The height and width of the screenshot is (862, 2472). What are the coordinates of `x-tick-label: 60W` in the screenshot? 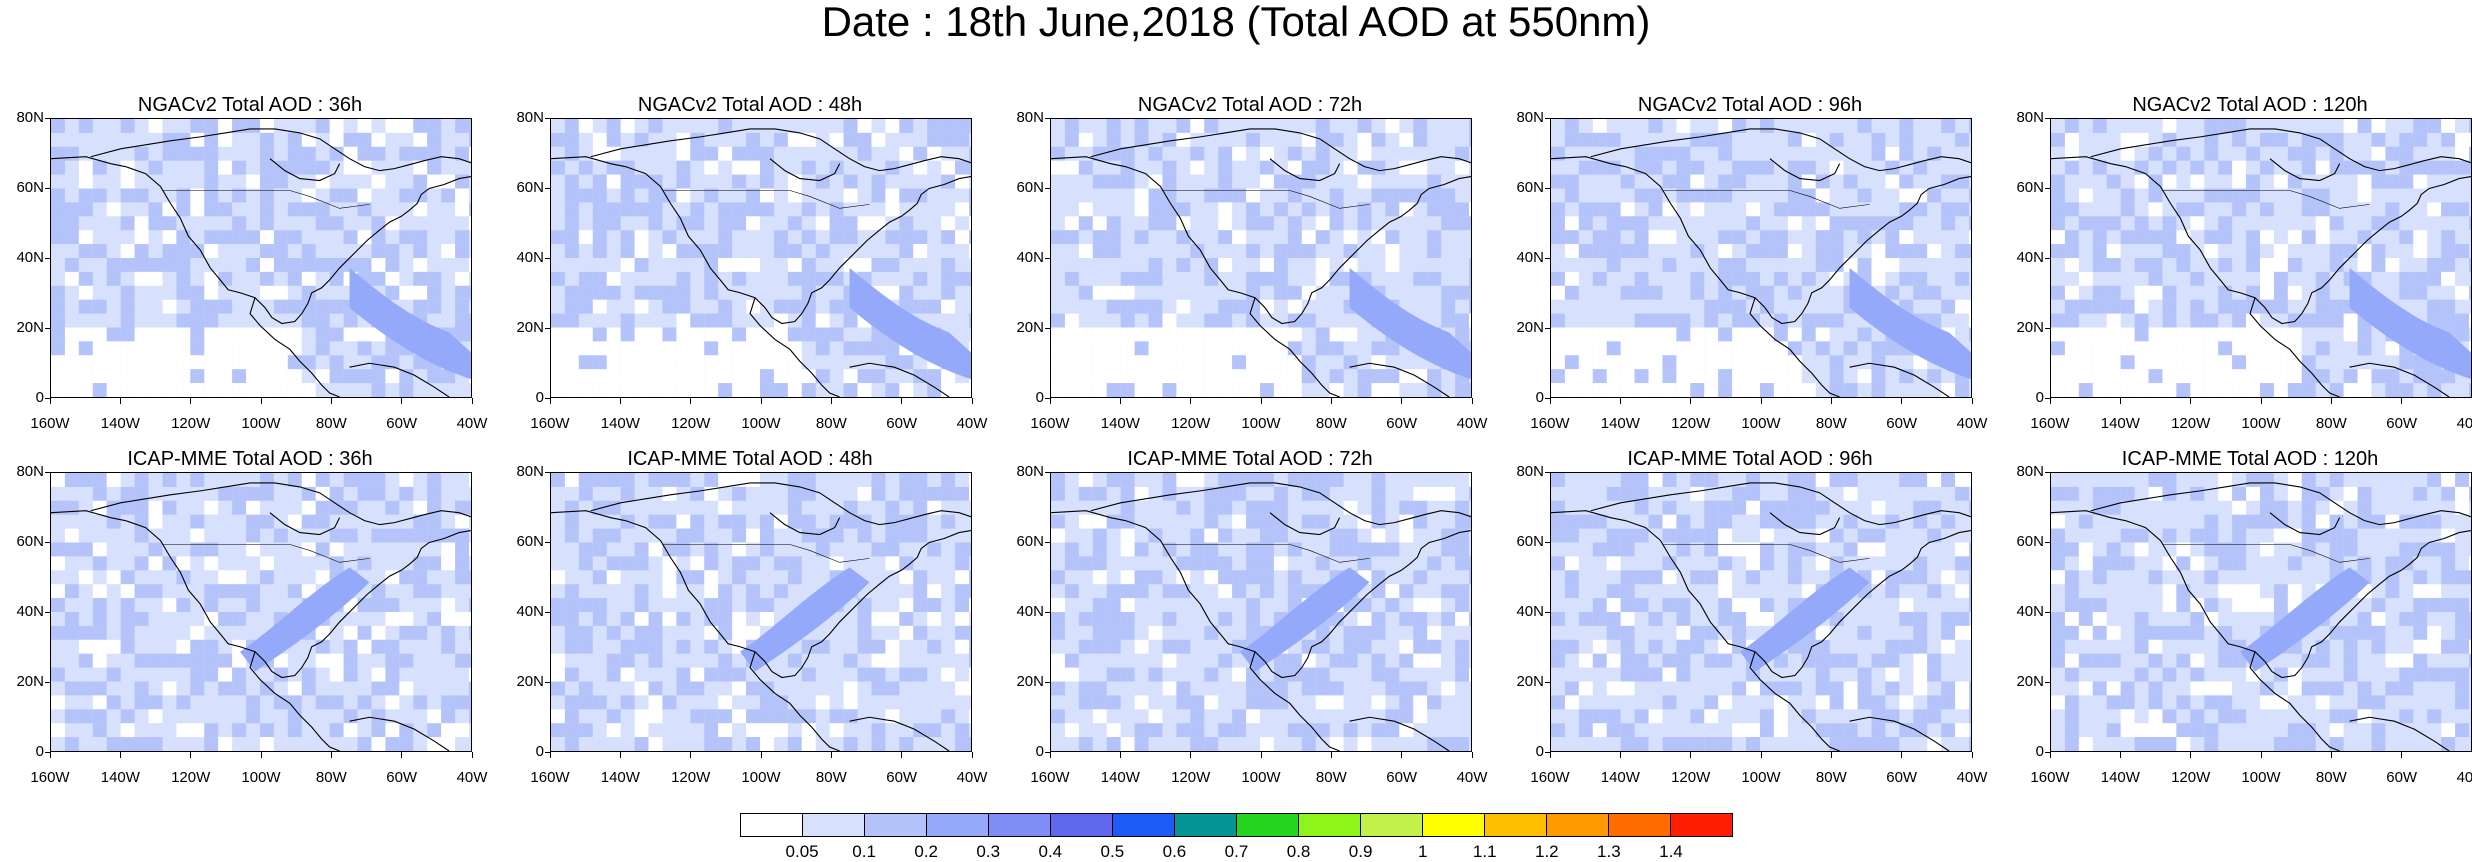 It's located at (402, 423).